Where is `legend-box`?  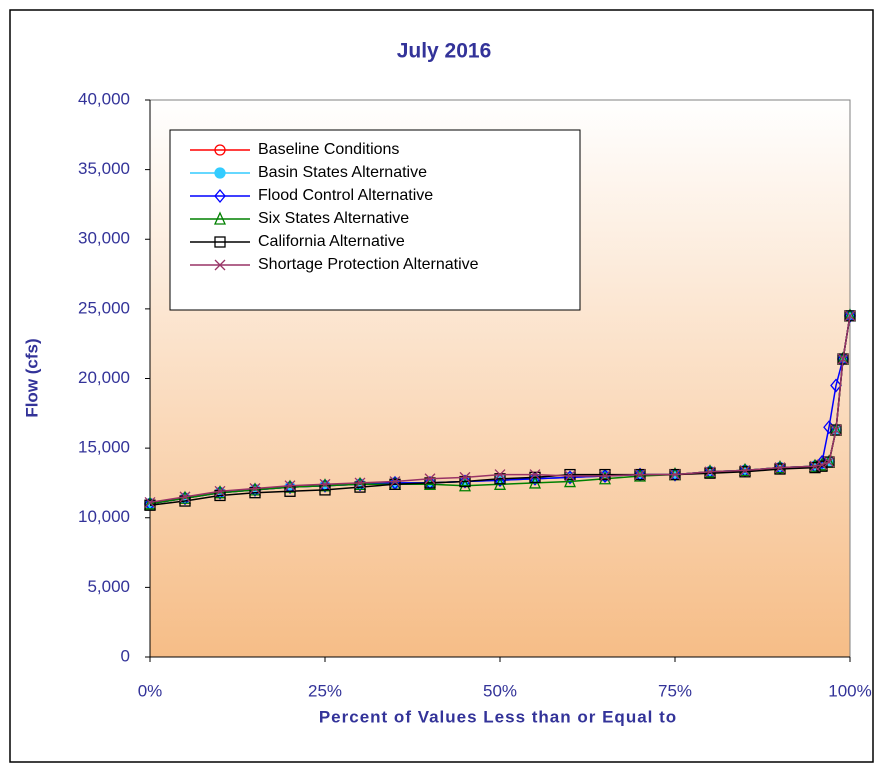
legend-box is located at coordinates (375, 220).